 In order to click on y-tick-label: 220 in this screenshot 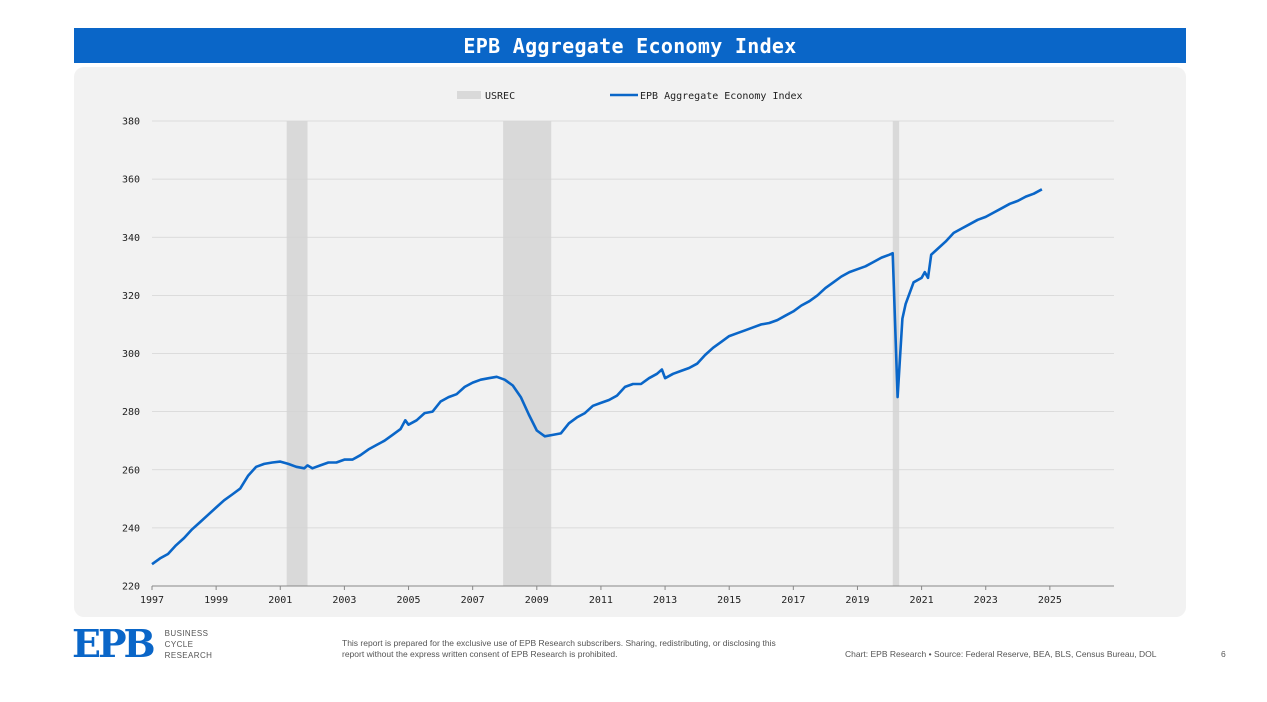, I will do `click(131, 587)`.